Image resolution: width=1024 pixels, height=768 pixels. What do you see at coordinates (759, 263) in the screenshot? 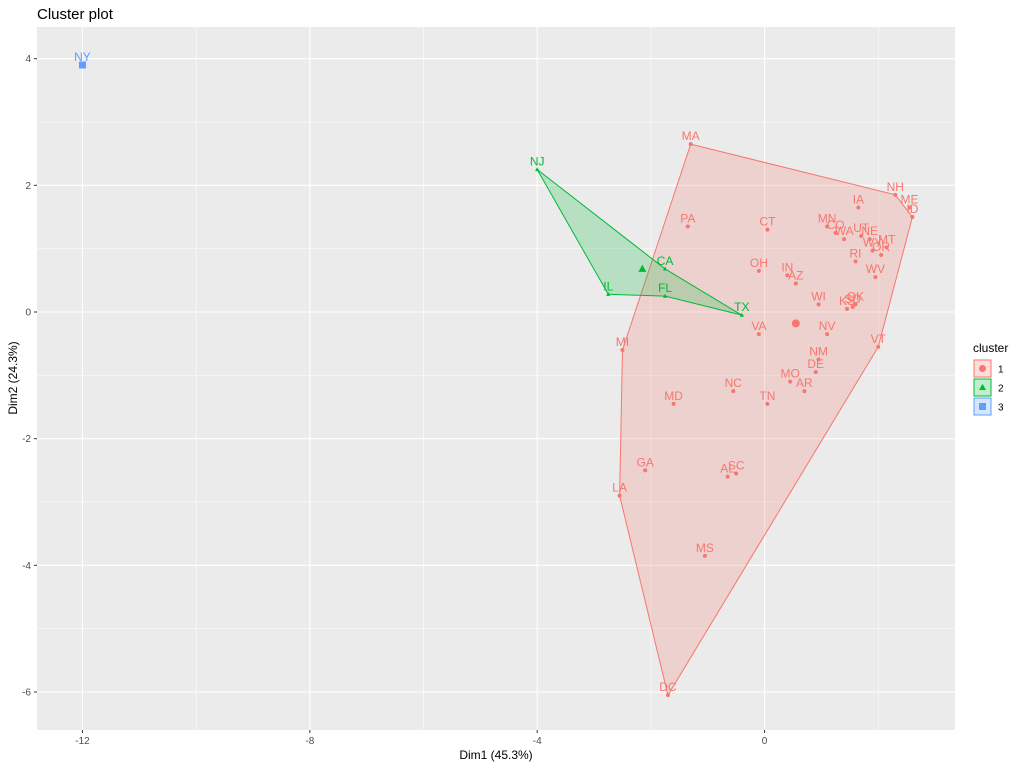
I see `point-label: OH` at bounding box center [759, 263].